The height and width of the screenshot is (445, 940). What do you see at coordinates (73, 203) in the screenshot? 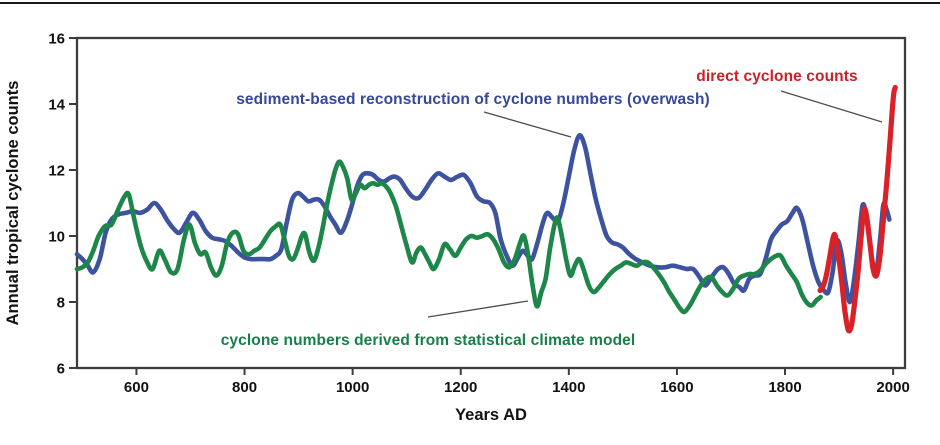
I see `y-axis-ticks` at bounding box center [73, 203].